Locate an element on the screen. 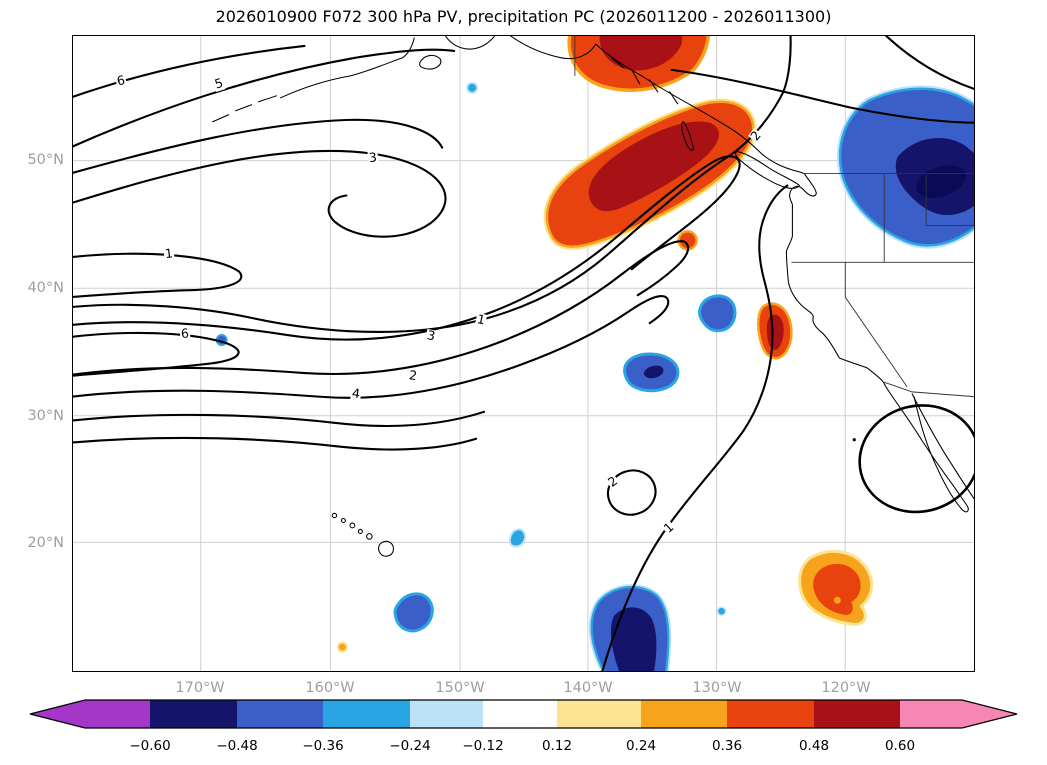 Image resolution: width=1047 pixels, height=765 pixels. colorbar-outline is located at coordinates (523, 714).